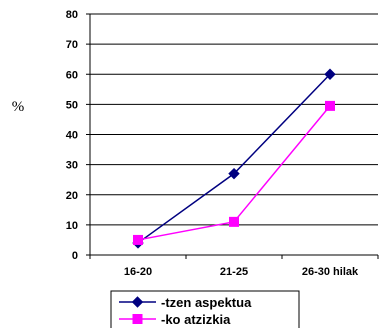  I want to click on y-tick-label: 60, so click(72, 75).